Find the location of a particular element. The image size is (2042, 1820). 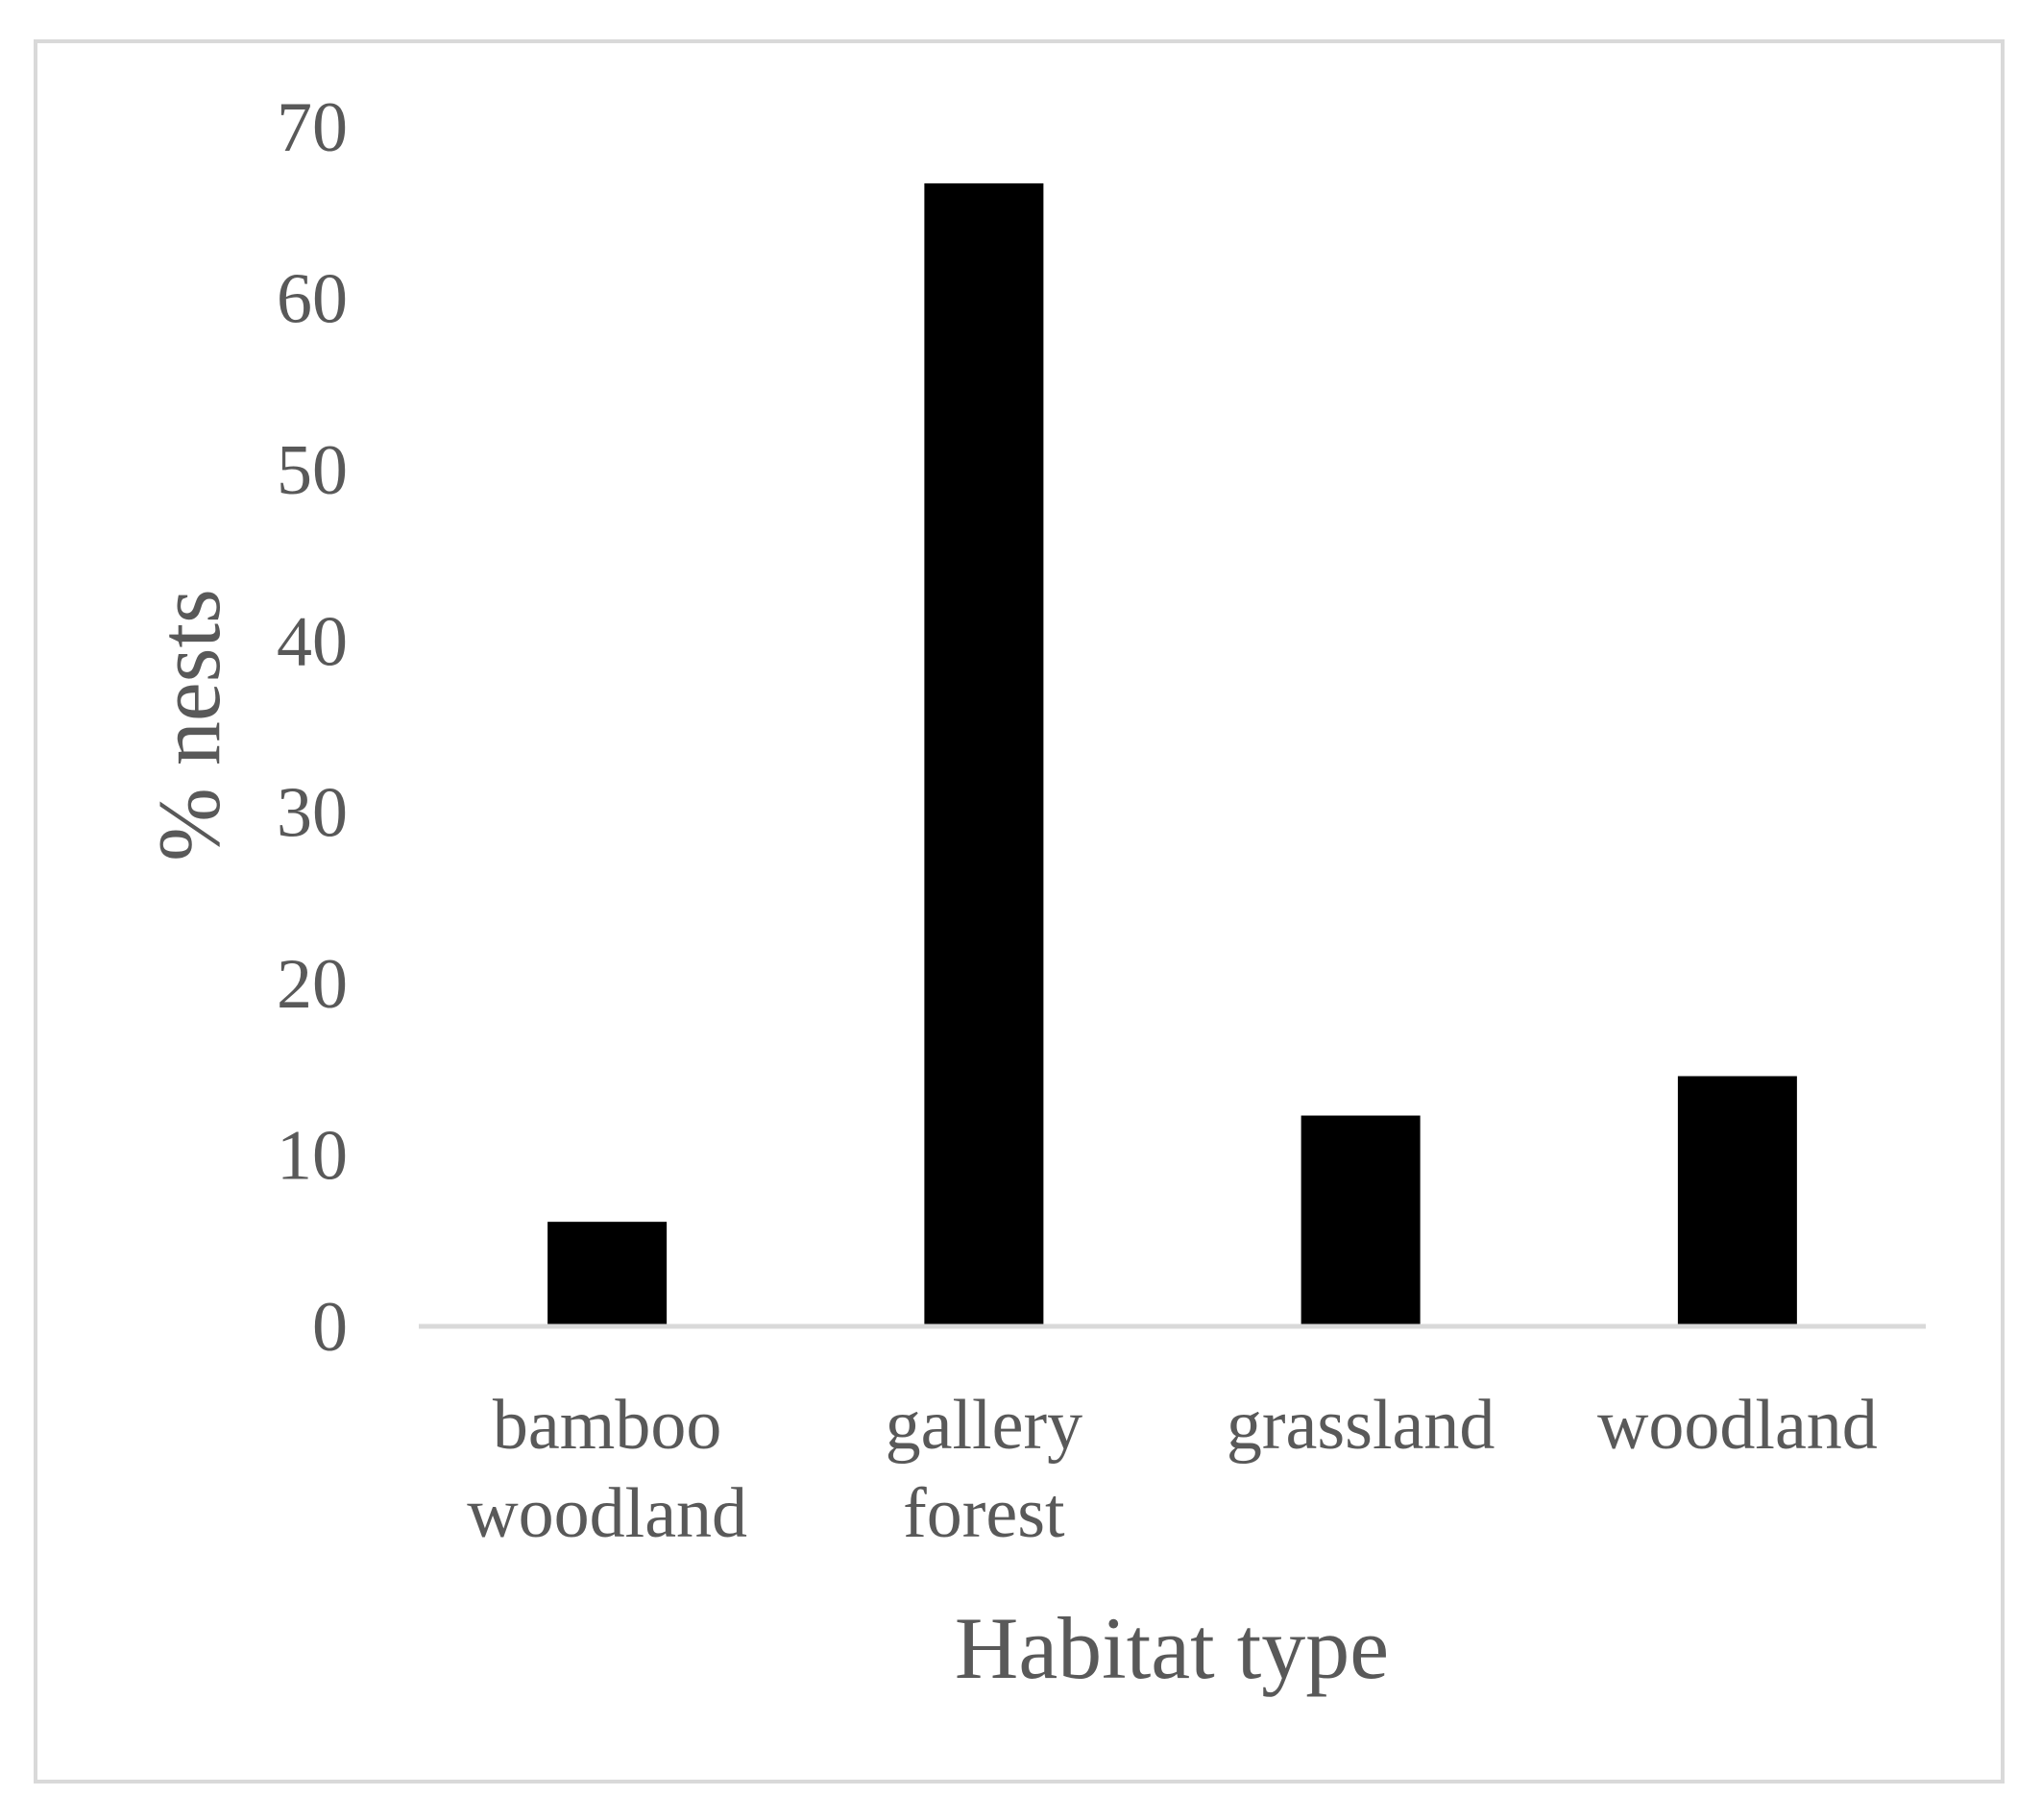

y-tick-label: 20 is located at coordinates (312, 985).